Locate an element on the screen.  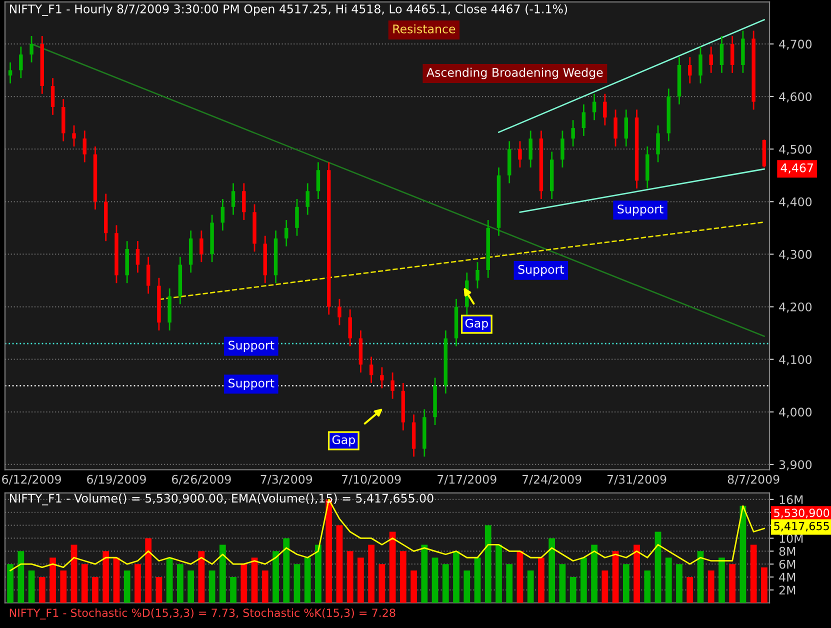
y-tick-label: 4,600 is located at coordinates (795, 97).